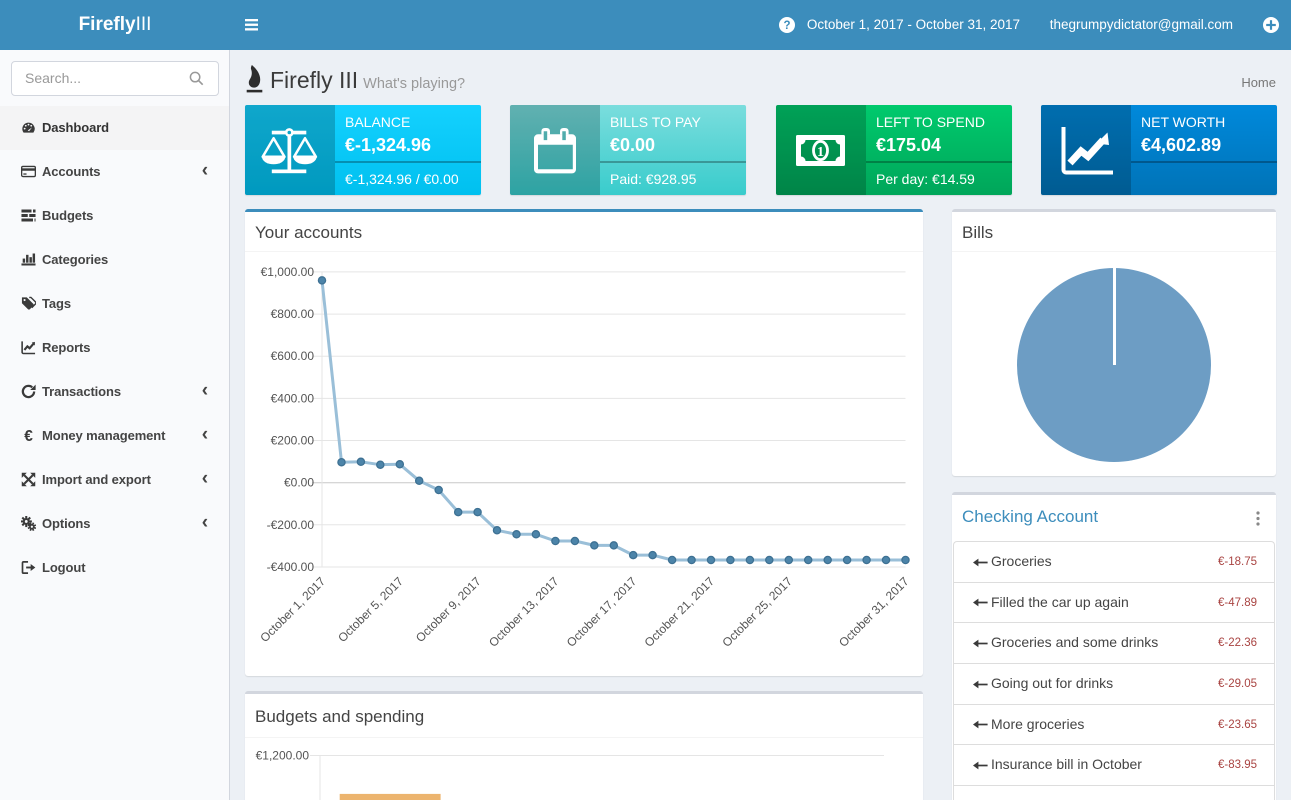  What do you see at coordinates (448, 609) in the screenshot?
I see `svg-text: October 9, 2017` at bounding box center [448, 609].